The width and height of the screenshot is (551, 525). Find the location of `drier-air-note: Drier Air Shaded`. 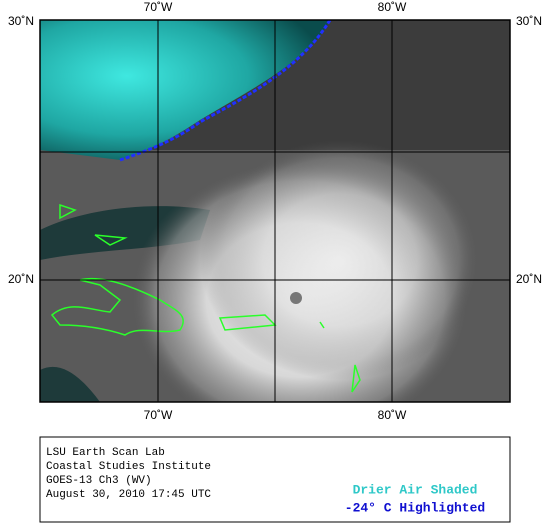

drier-air-note: Drier Air Shaded is located at coordinates (415, 489).